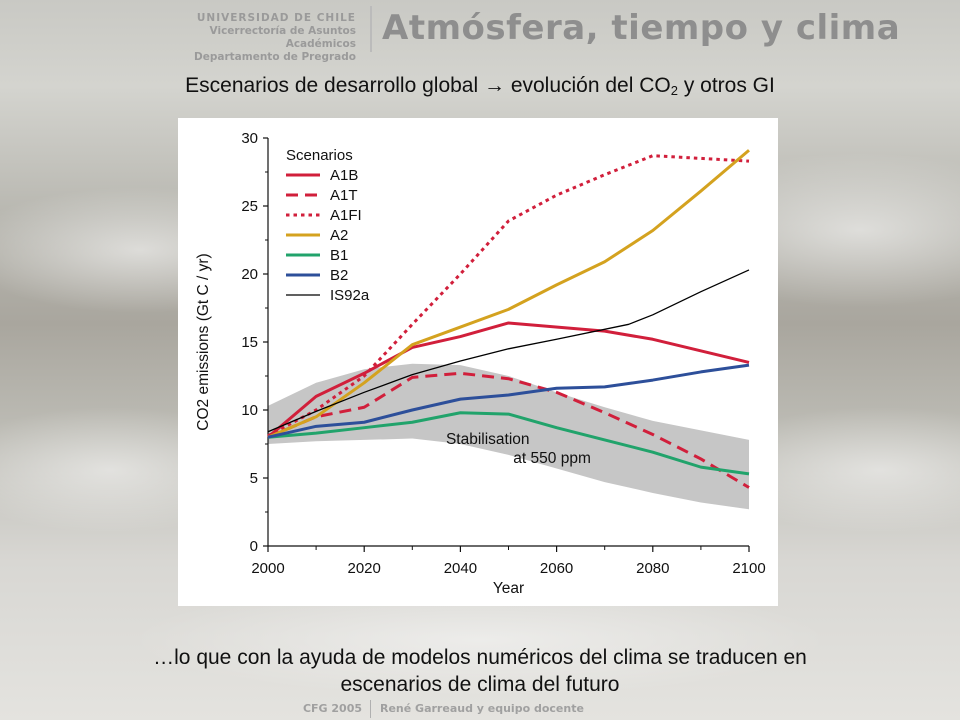 The image size is (960, 720). What do you see at coordinates (344, 175) in the screenshot?
I see `legend-label-a1b: A1B` at bounding box center [344, 175].